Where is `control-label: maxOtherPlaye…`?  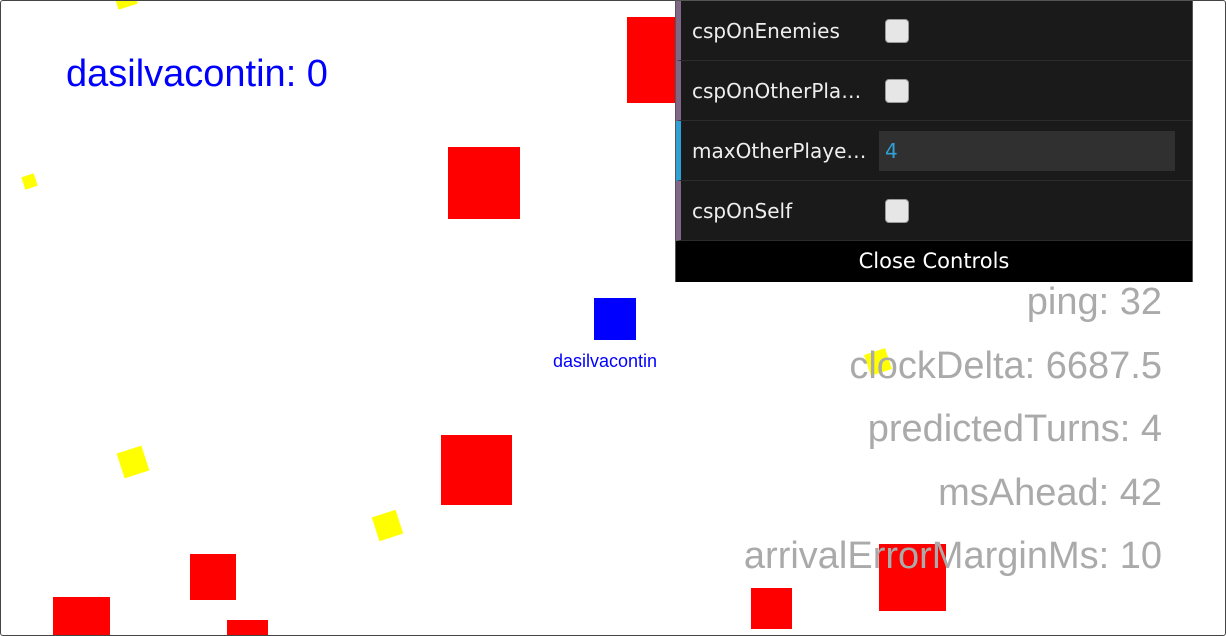
control-label: maxOtherPlaye… is located at coordinates (779, 150).